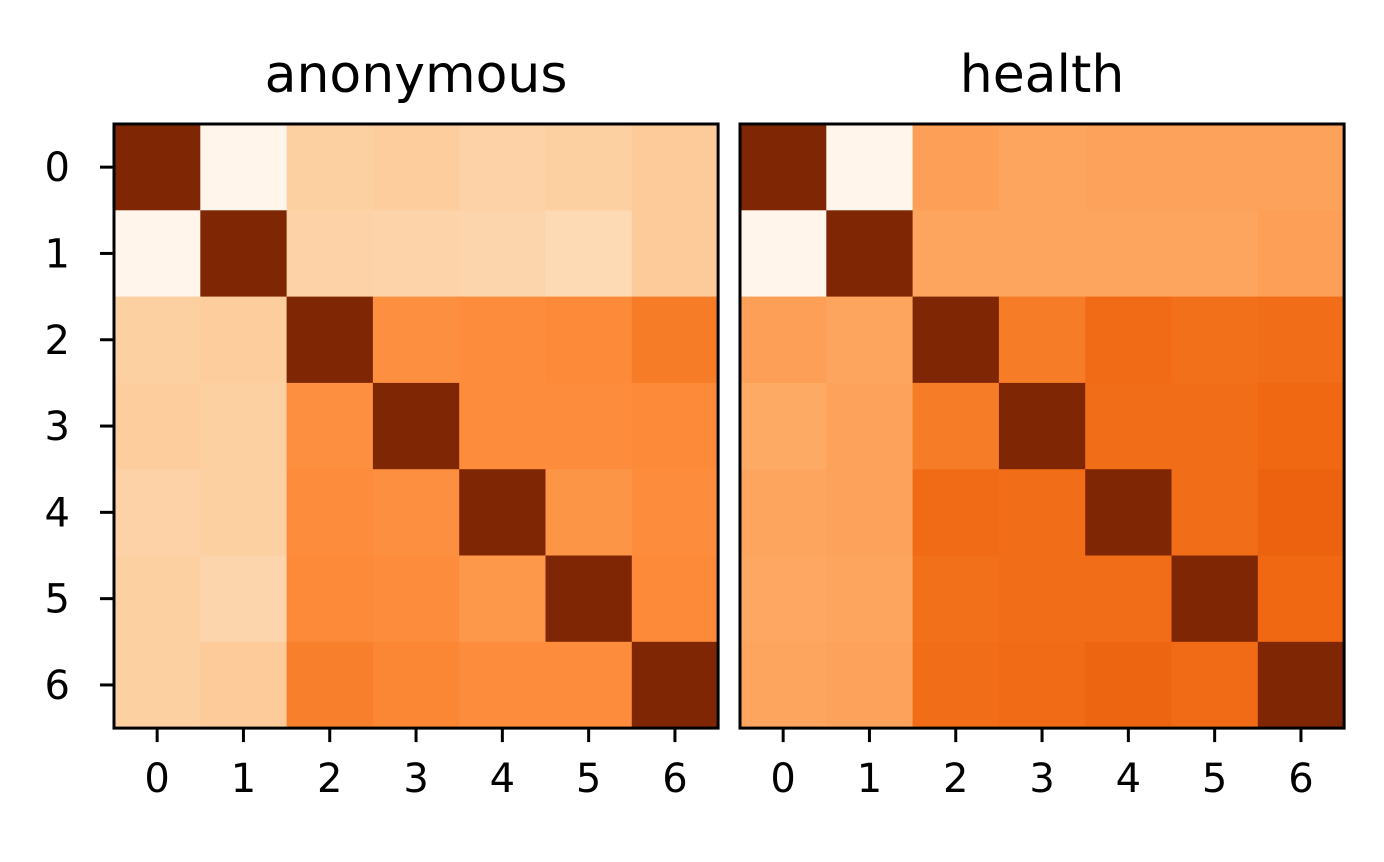  I want to click on y-tick-label: 0, so click(57, 168).